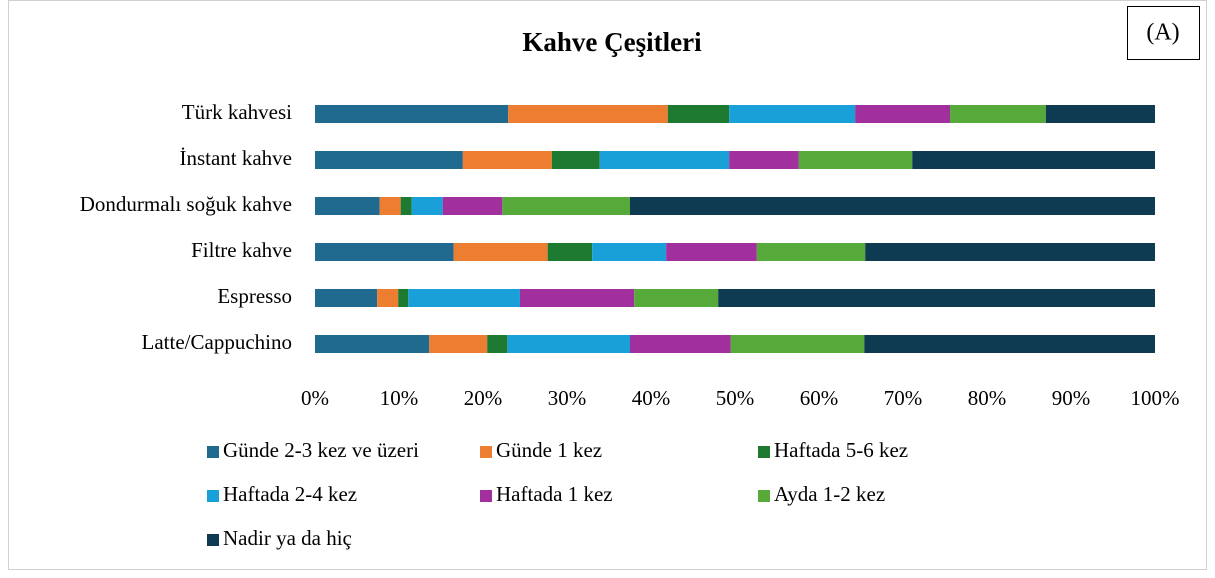 Image resolution: width=1215 pixels, height=578 pixels. What do you see at coordinates (287, 538) in the screenshot?
I see `legend-label: Nadir ya da hiç` at bounding box center [287, 538].